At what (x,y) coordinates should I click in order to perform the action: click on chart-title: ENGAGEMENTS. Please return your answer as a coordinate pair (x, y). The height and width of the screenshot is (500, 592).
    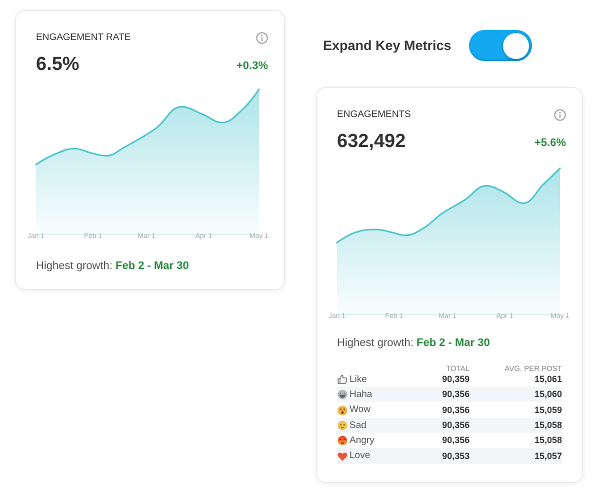
    Looking at the image, I should click on (374, 115).